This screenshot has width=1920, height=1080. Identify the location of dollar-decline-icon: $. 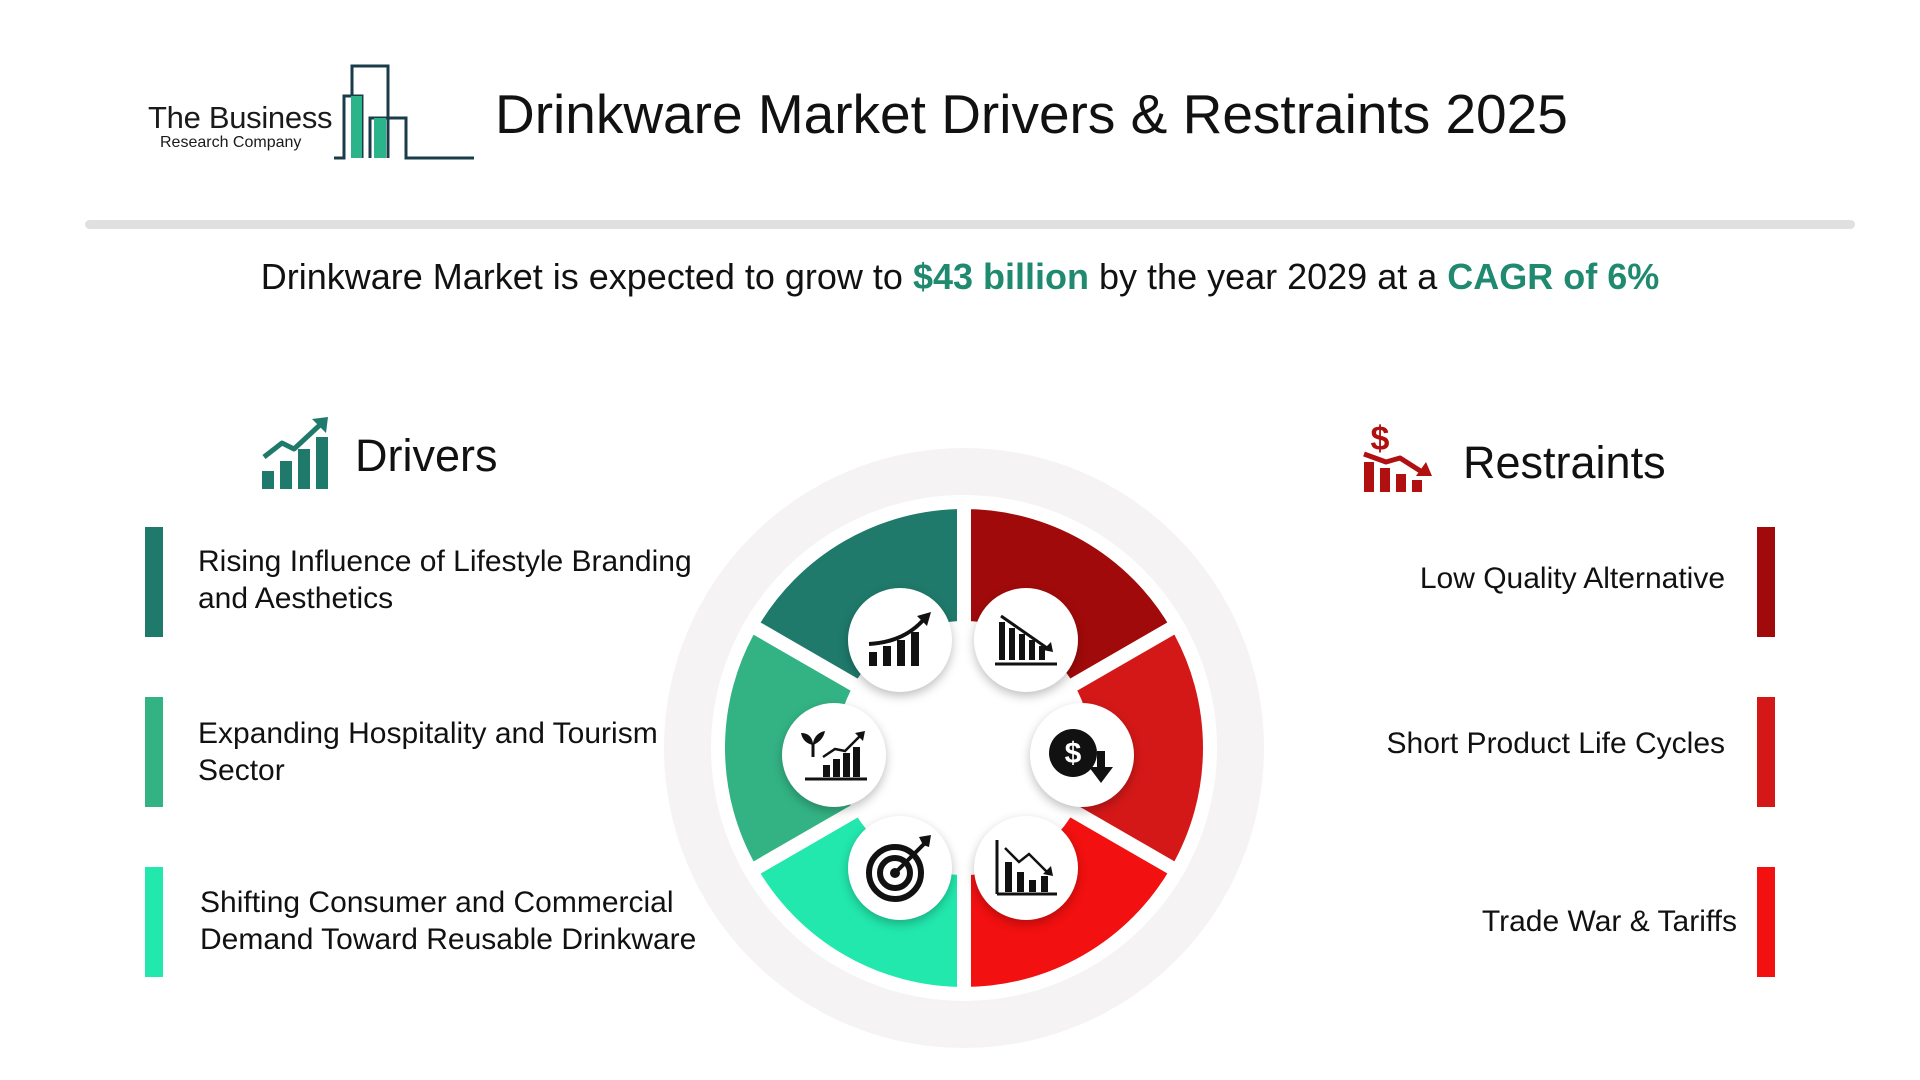
(1397, 456).